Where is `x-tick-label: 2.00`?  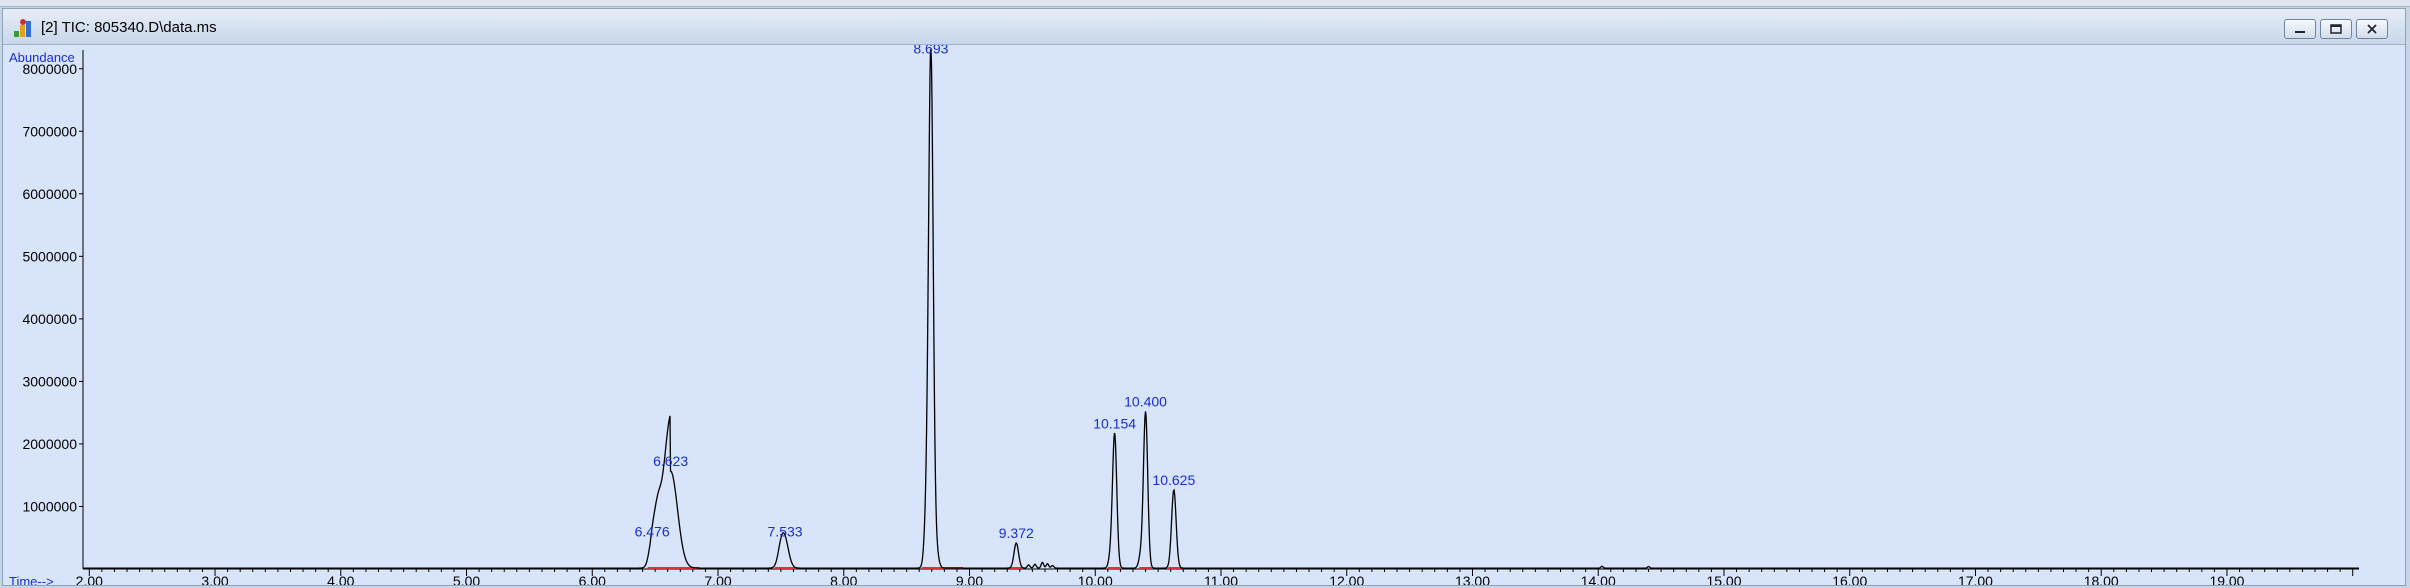
x-tick-label: 2.00 is located at coordinates (89, 579).